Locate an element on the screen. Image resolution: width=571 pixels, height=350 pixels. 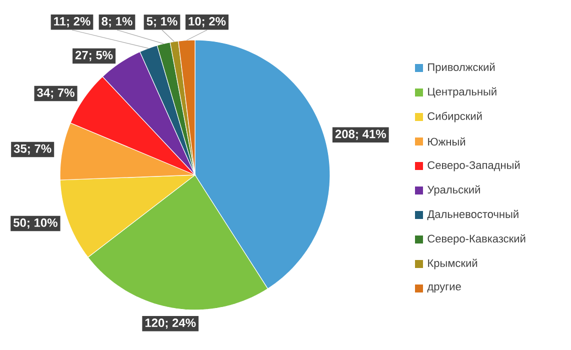
data-label: 35; 7% is located at coordinates (33, 149).